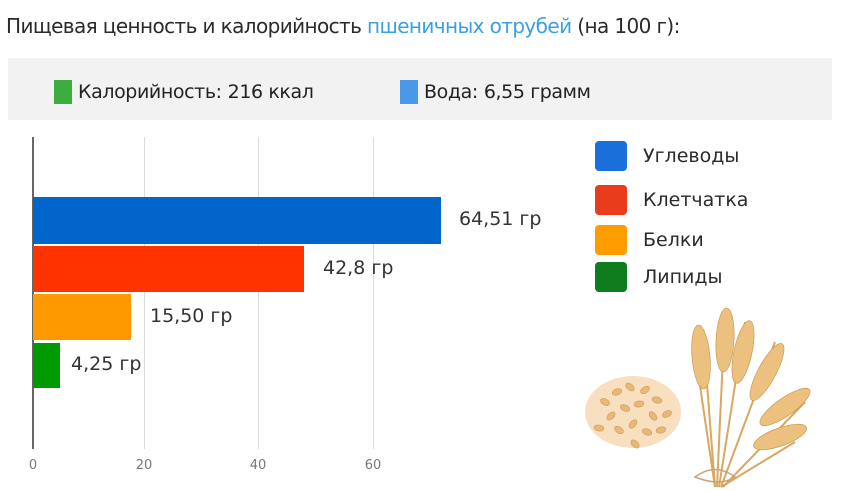 The width and height of the screenshot is (850, 491). I want to click on x-tick-60: 60, so click(373, 465).